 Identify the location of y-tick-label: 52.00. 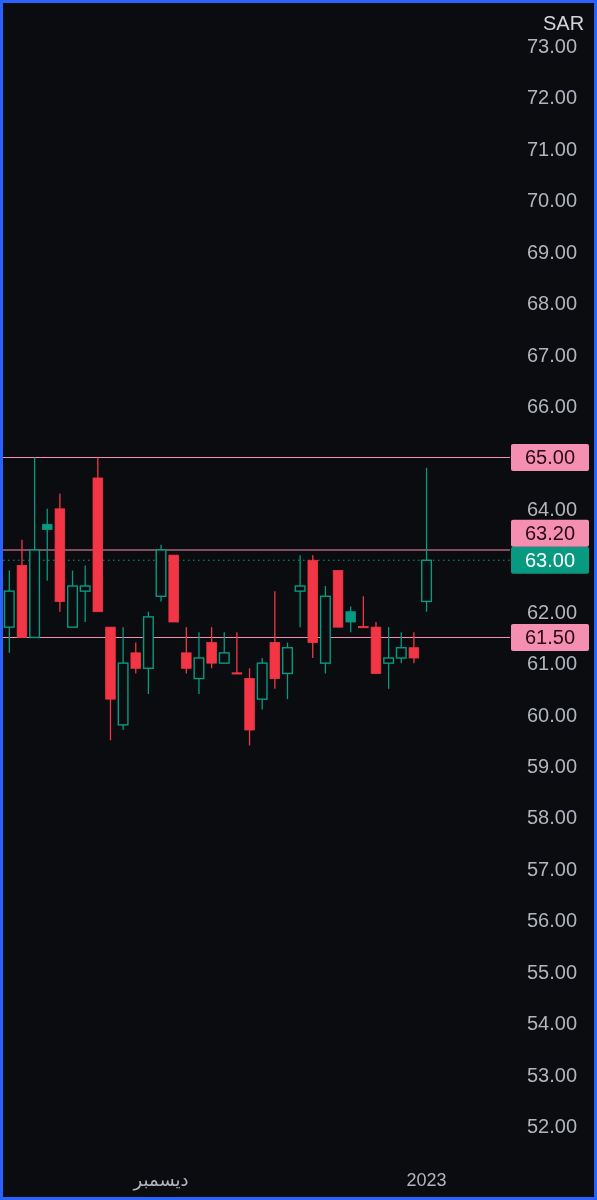
(552, 1126).